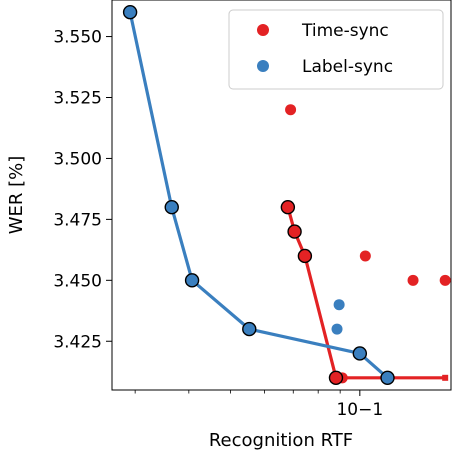  I want to click on legend-label-label-sync: Label-sync, so click(347, 67).